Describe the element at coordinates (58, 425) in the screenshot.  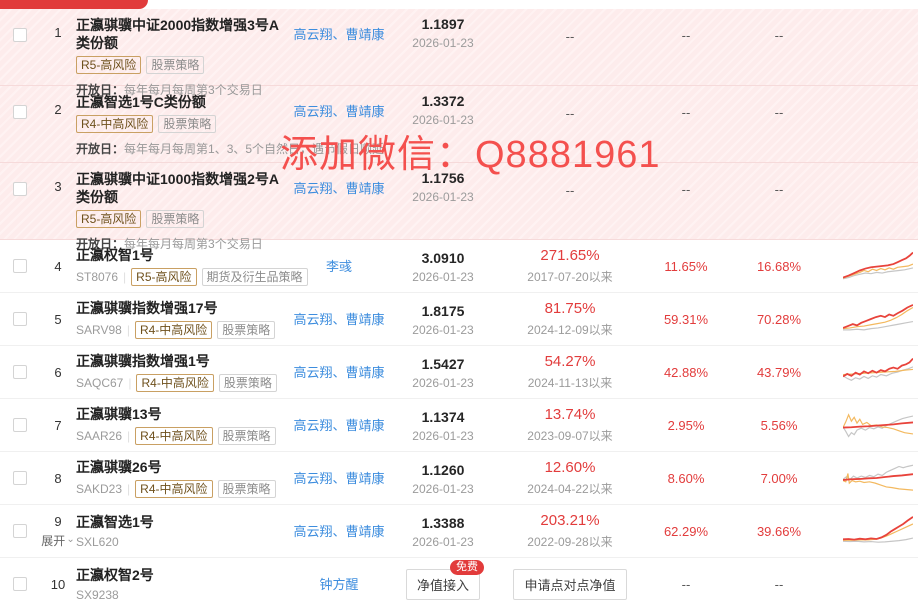
I see `index-cell: 7 ⌄` at that location.